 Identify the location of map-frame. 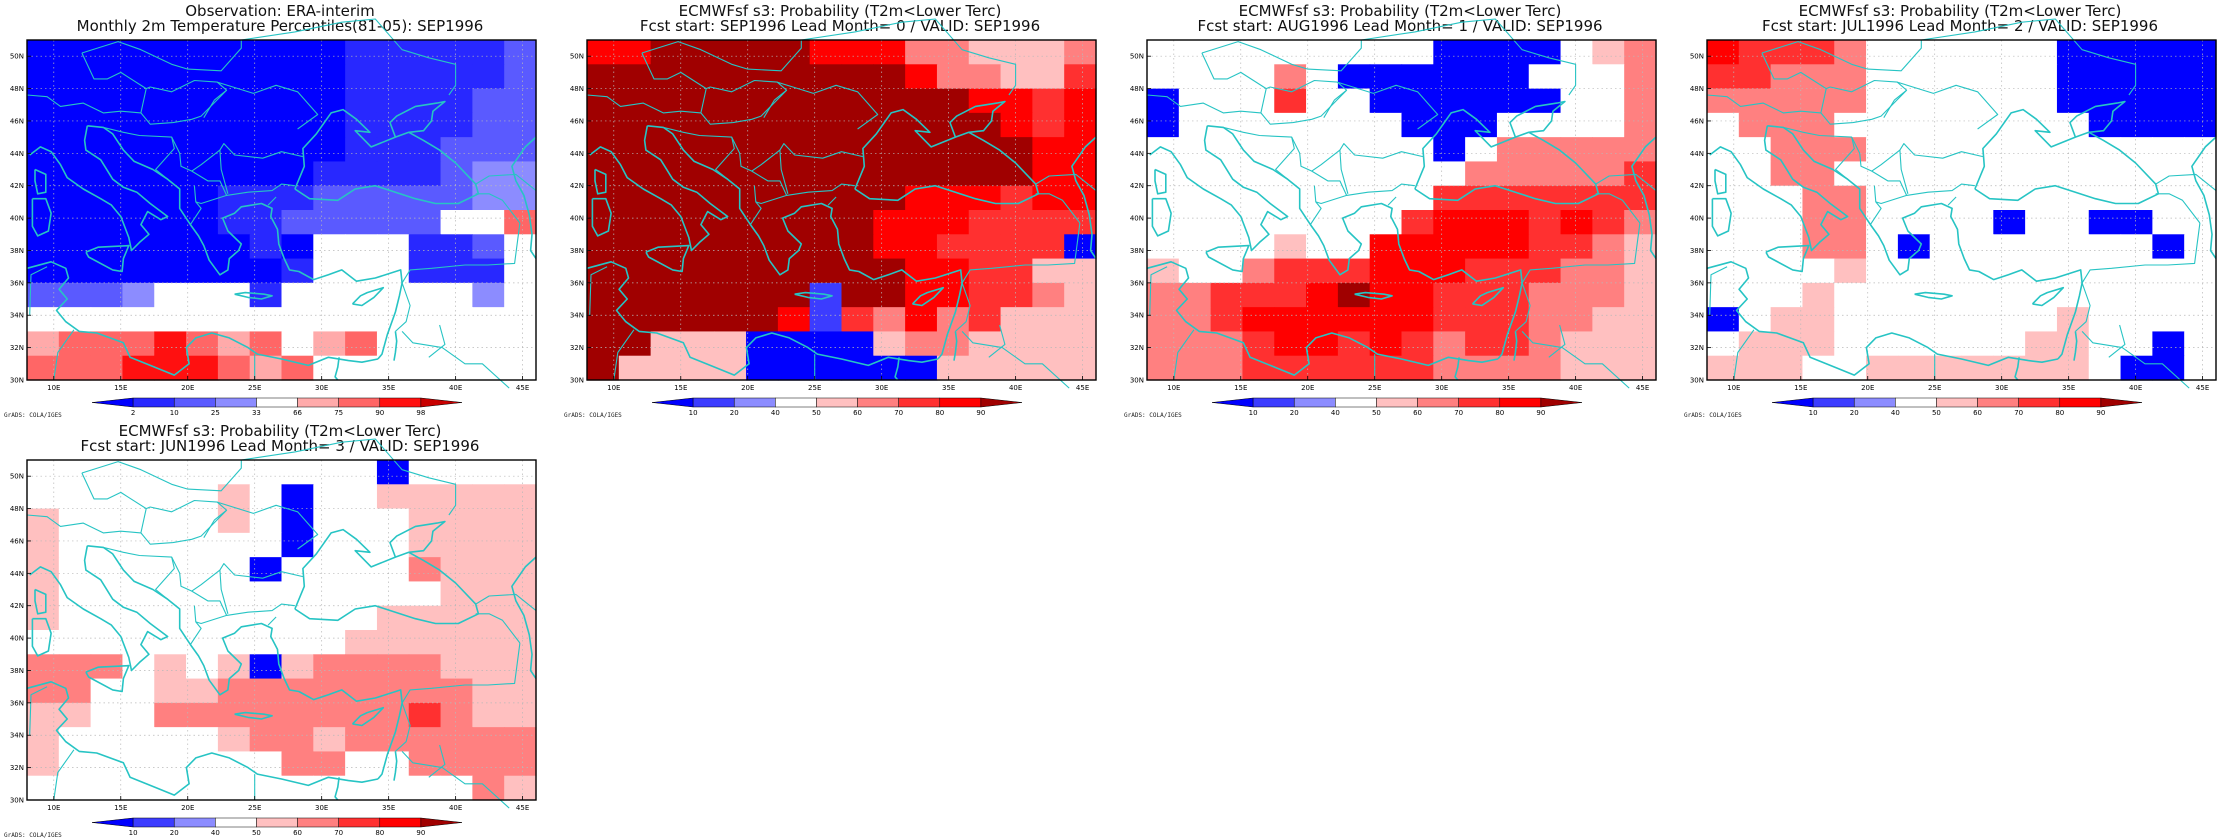
(1401, 210).